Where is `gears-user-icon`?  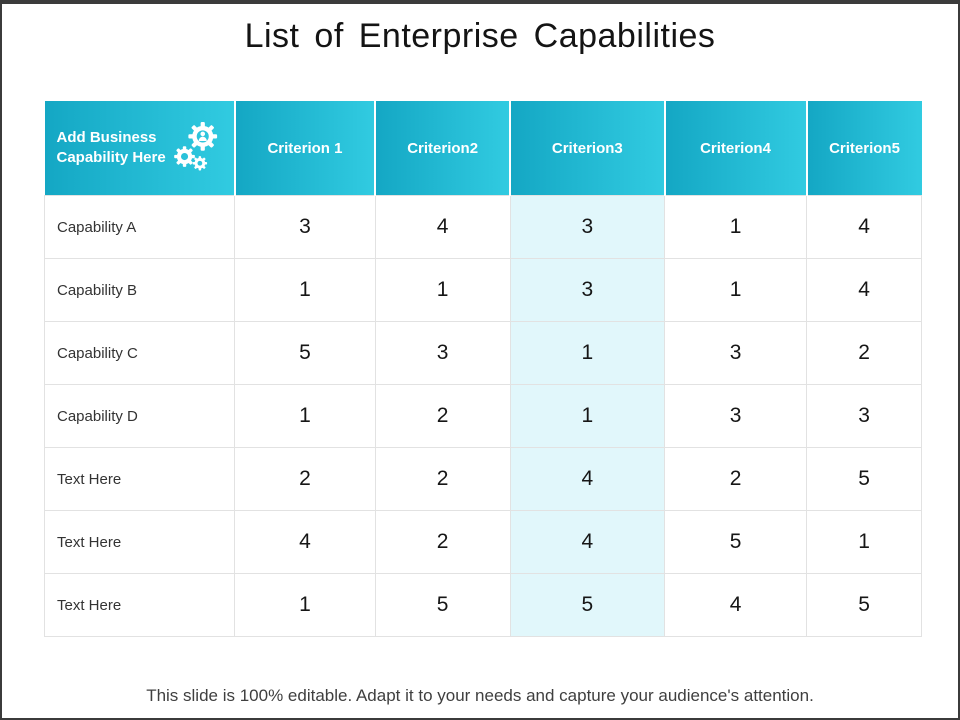
gears-user-icon is located at coordinates (197, 148).